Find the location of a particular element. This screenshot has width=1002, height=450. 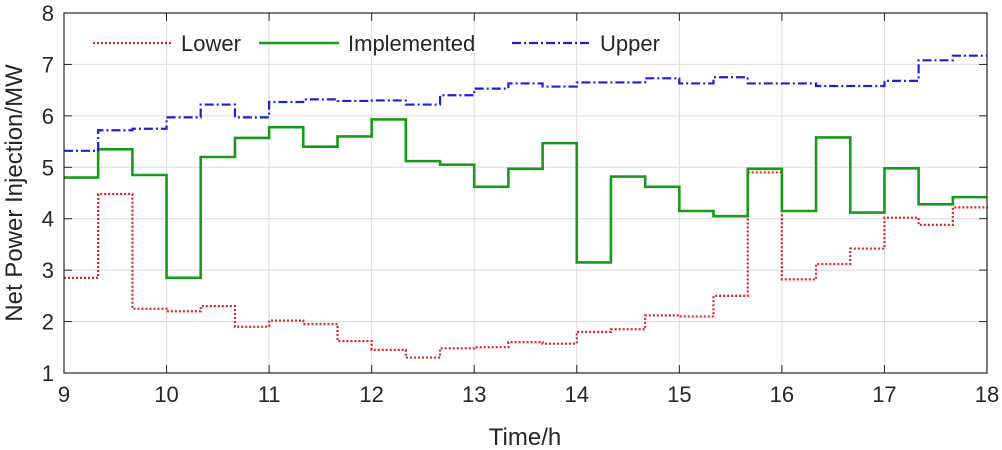

y-axis-label: Net Power Injection/MW is located at coordinates (14, 193).